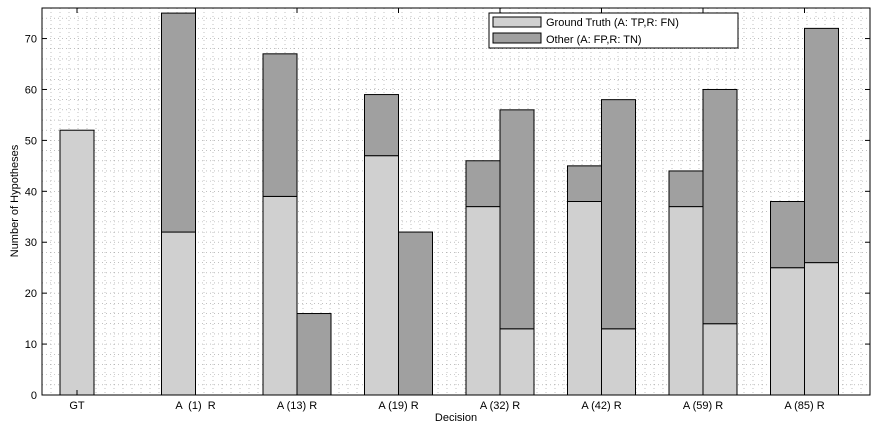 The image size is (878, 425). I want to click on y-axis-title: Number of Hypotheses, so click(15, 200).